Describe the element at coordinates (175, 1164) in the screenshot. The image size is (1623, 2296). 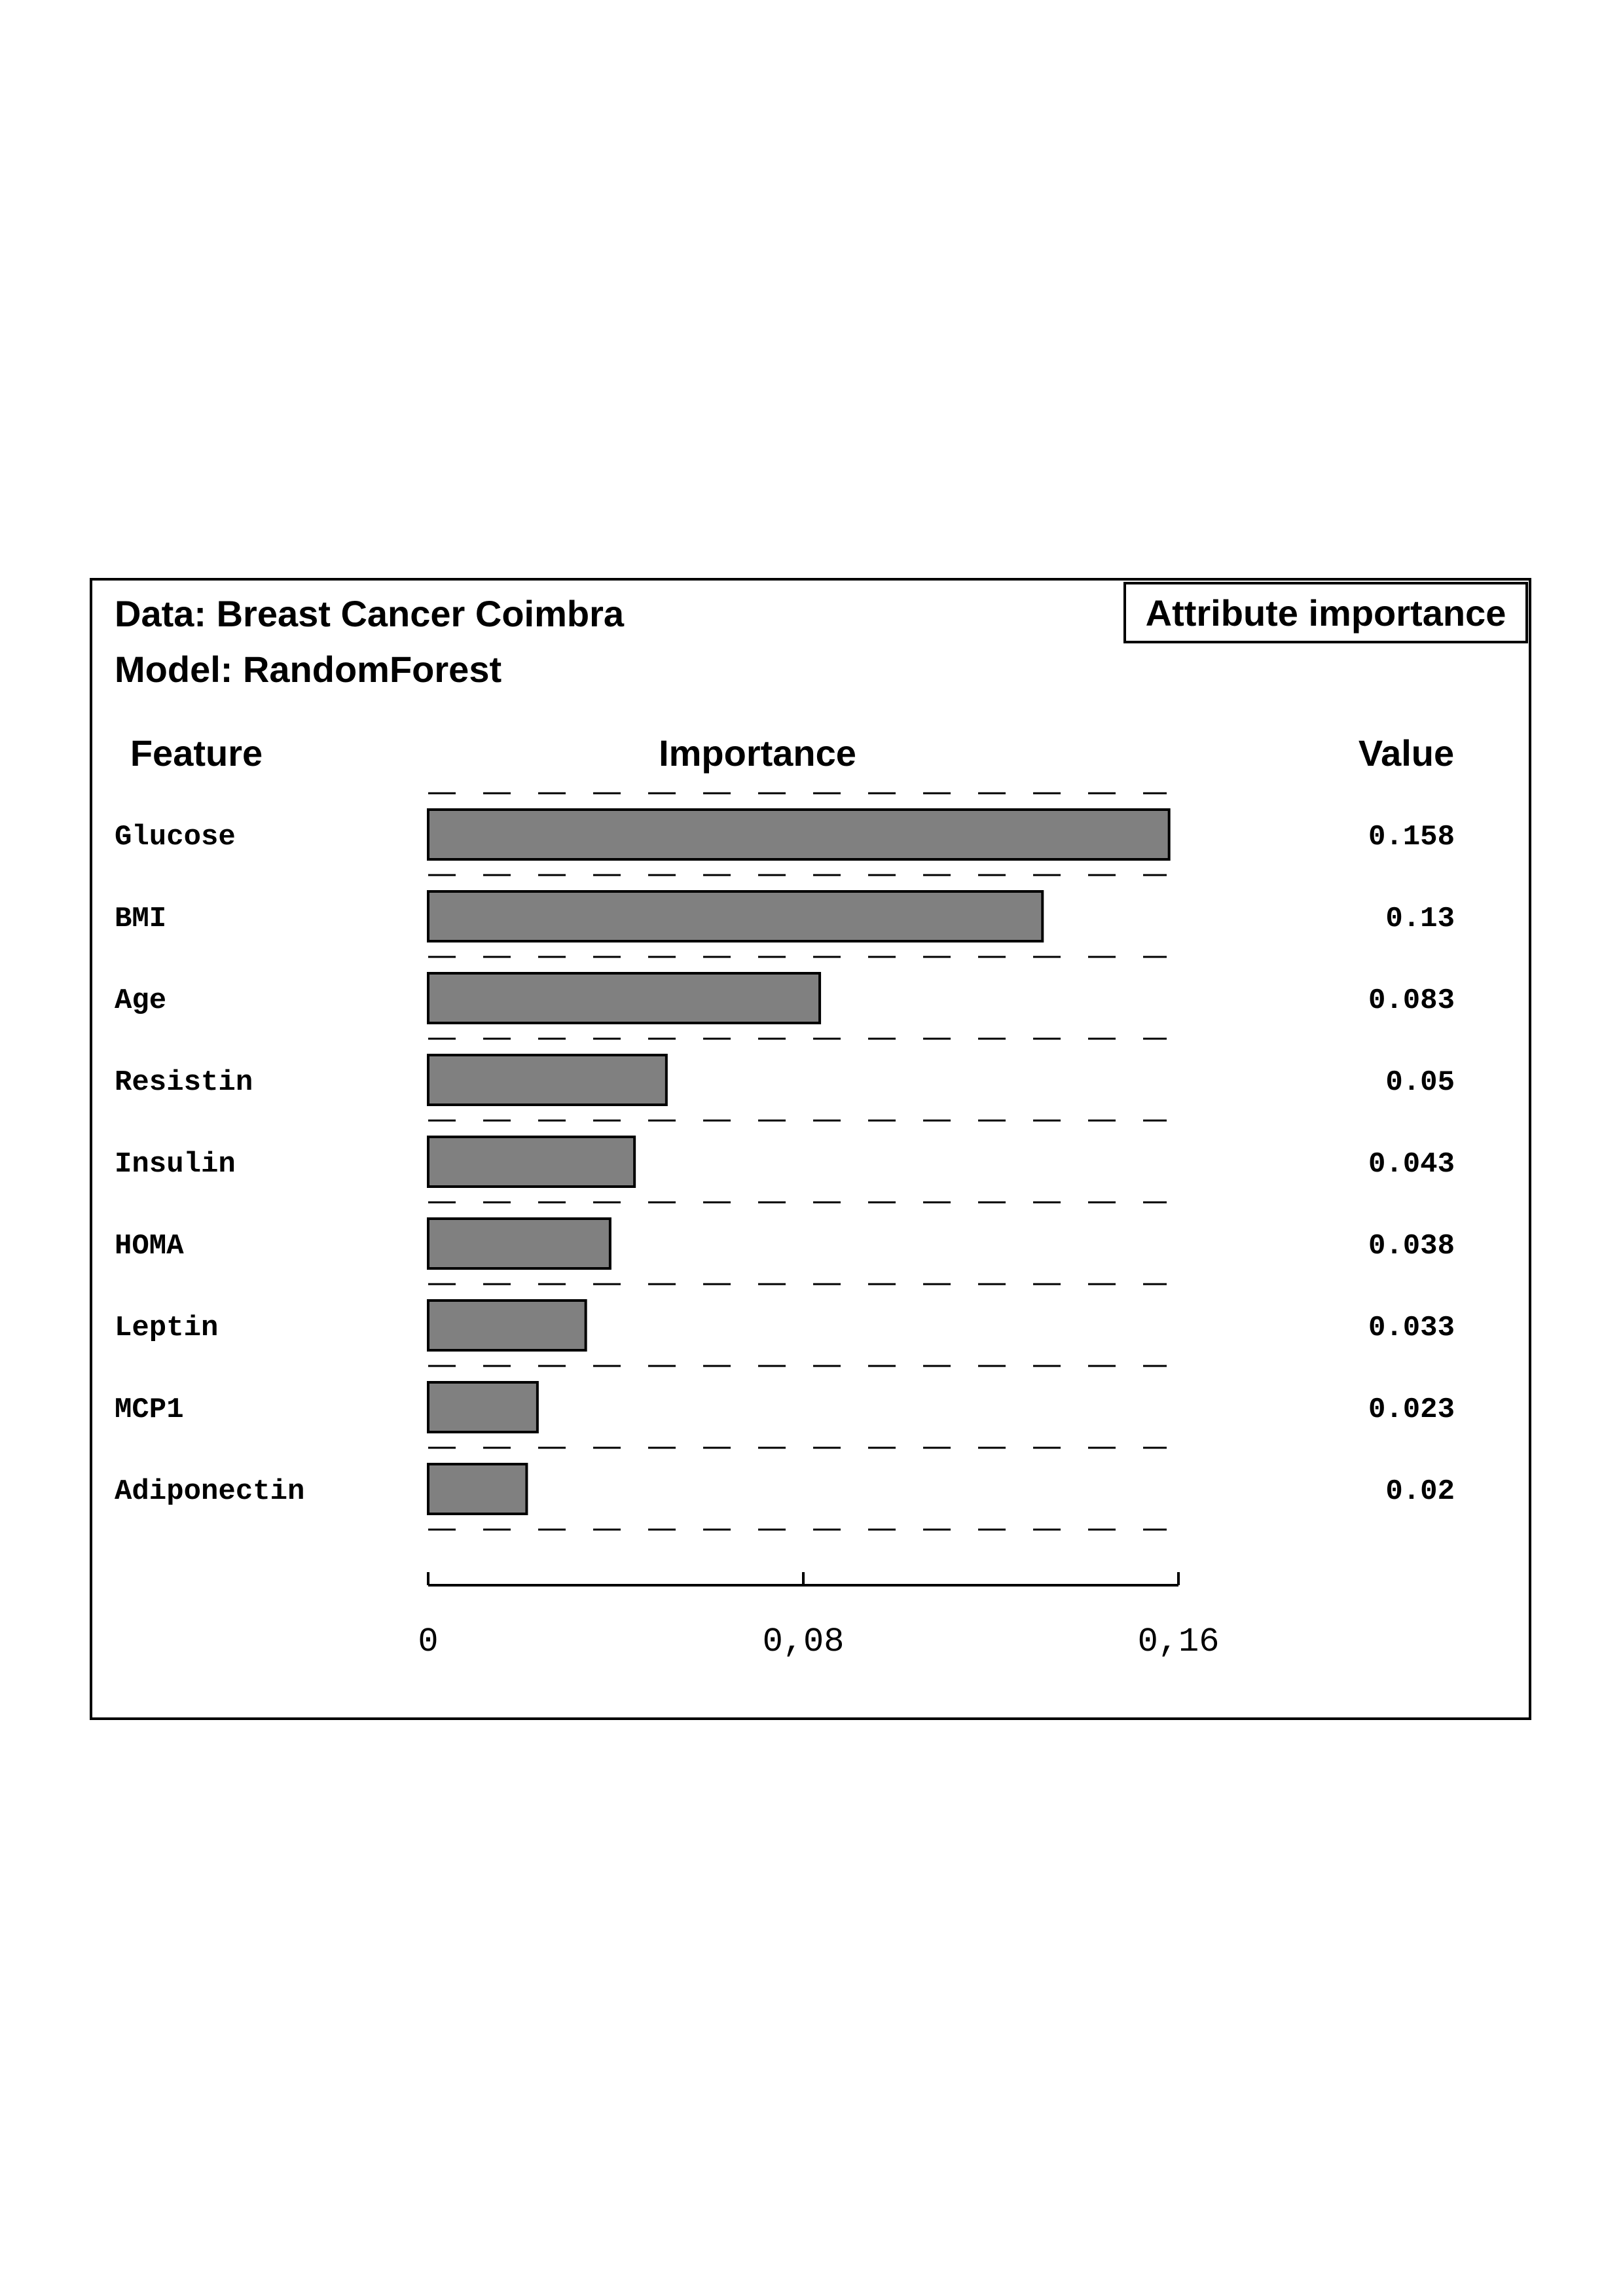
I see `feature-label-insulin: Insulin` at that location.